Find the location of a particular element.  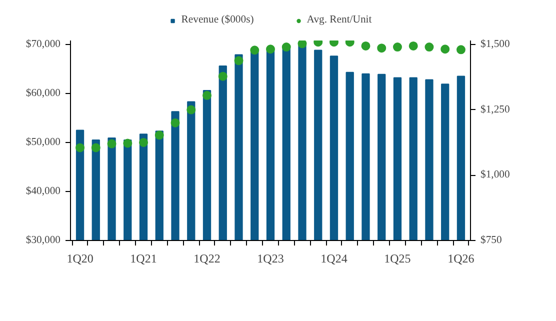

x-tick-label: 1Q24 is located at coordinates (334, 259).